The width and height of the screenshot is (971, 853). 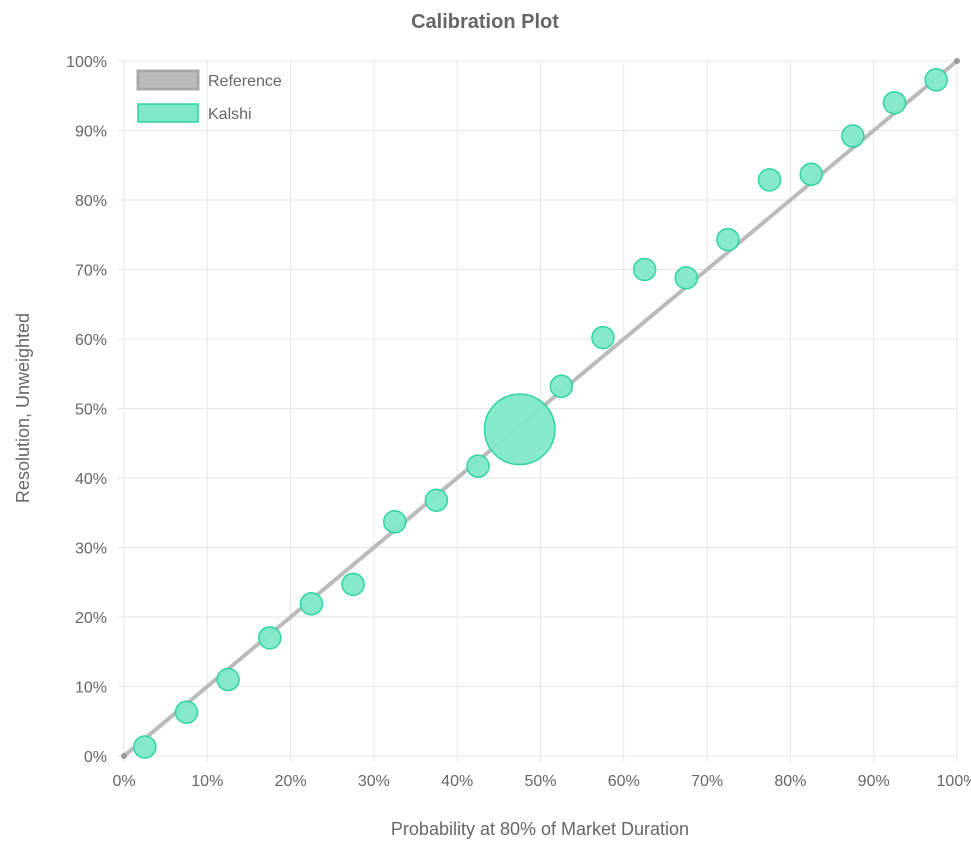 I want to click on x-tick-label: 90%, so click(x=874, y=781).